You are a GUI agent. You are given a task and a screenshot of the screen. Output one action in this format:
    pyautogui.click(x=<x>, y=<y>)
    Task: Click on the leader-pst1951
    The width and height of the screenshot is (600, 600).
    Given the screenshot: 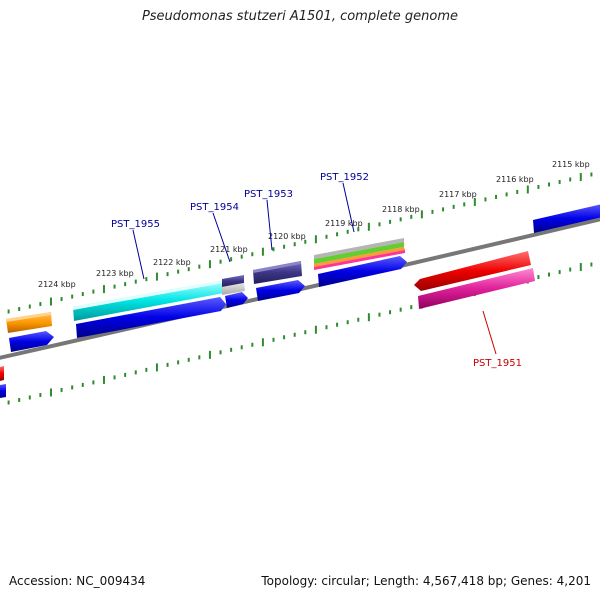 What is the action you would take?
    pyautogui.click(x=489, y=332)
    